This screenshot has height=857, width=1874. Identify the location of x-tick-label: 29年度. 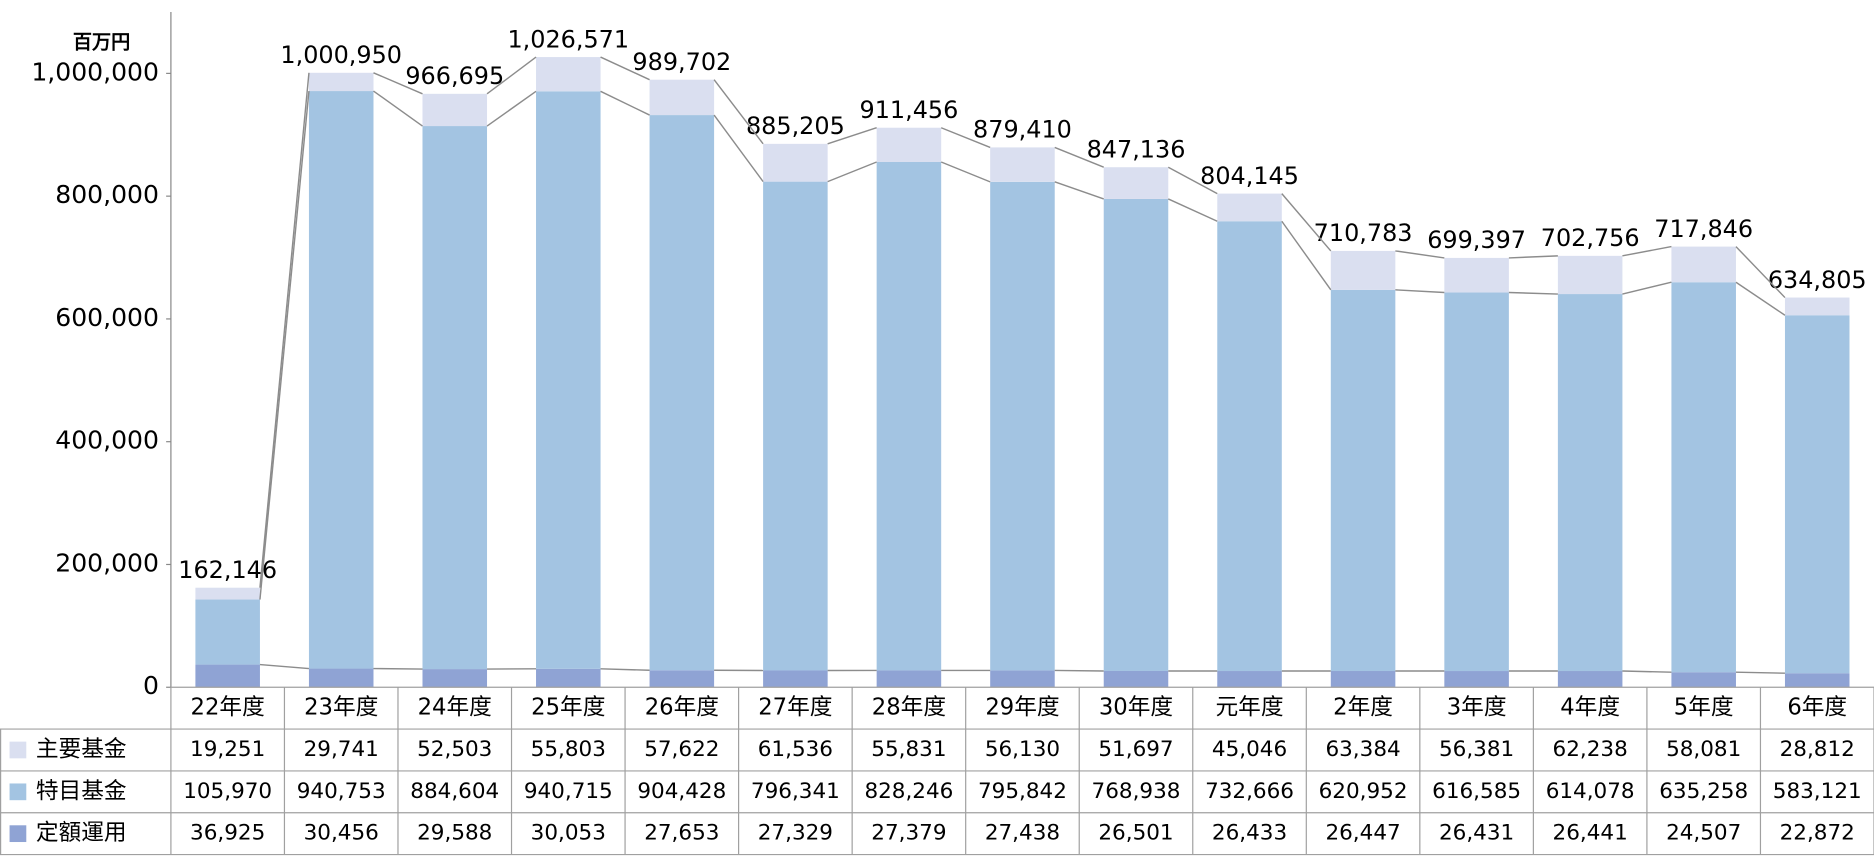
(1022, 708).